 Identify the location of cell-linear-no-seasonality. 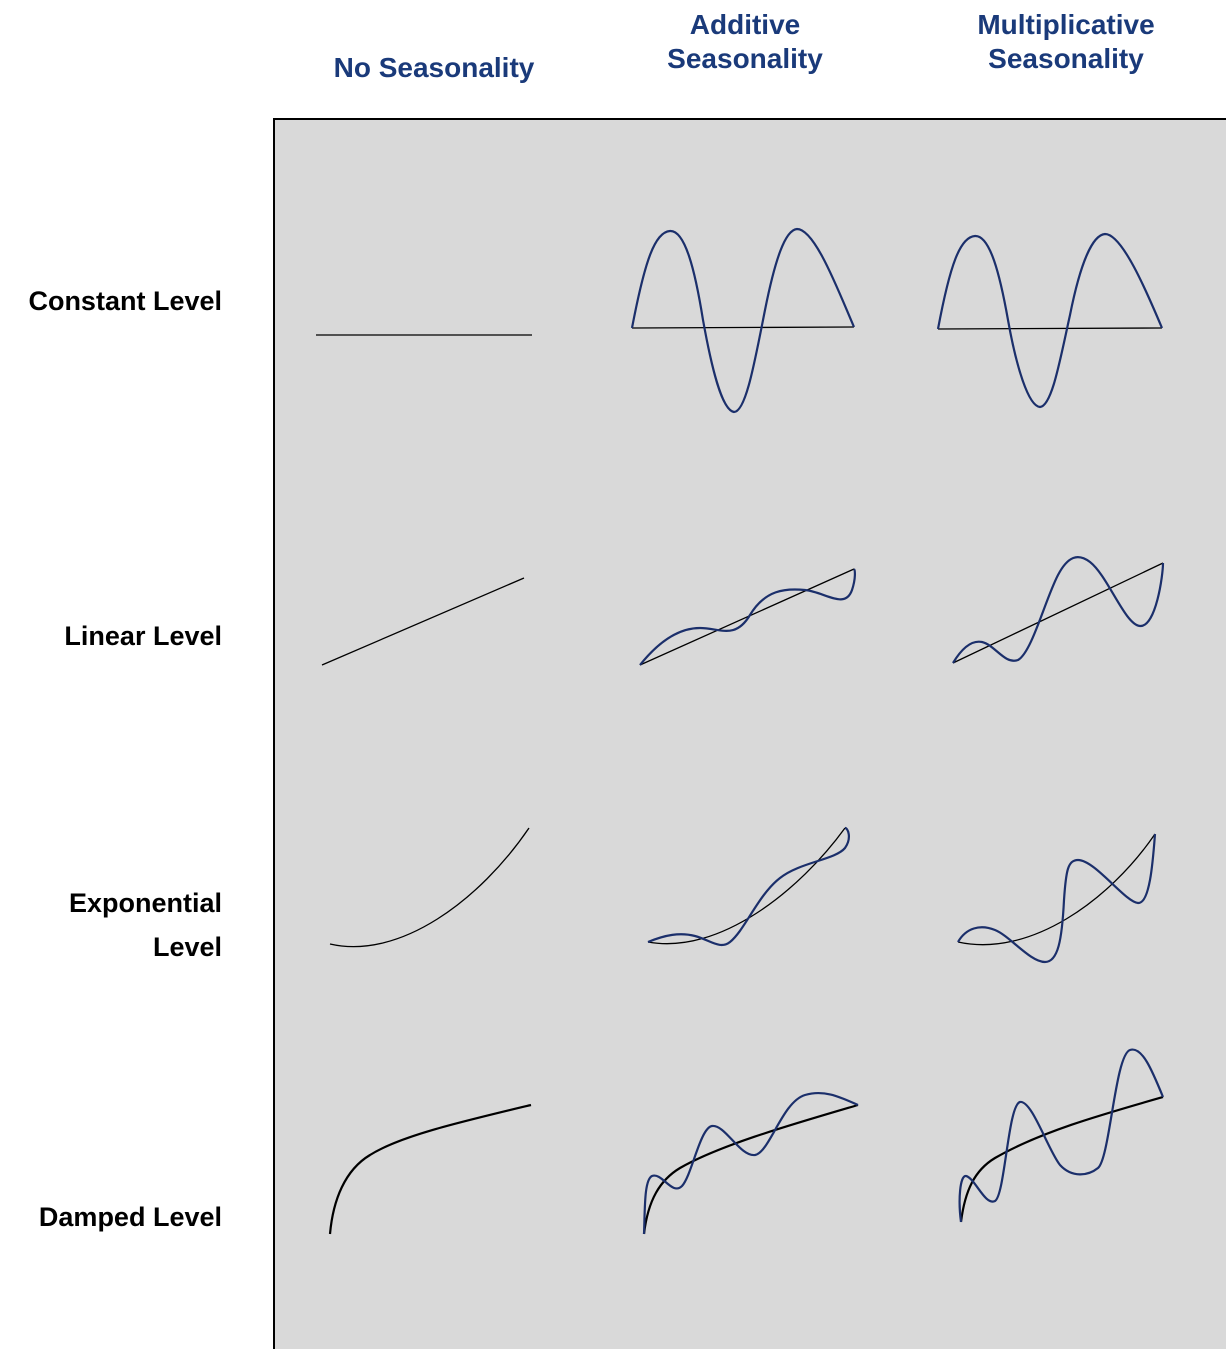
(423, 621).